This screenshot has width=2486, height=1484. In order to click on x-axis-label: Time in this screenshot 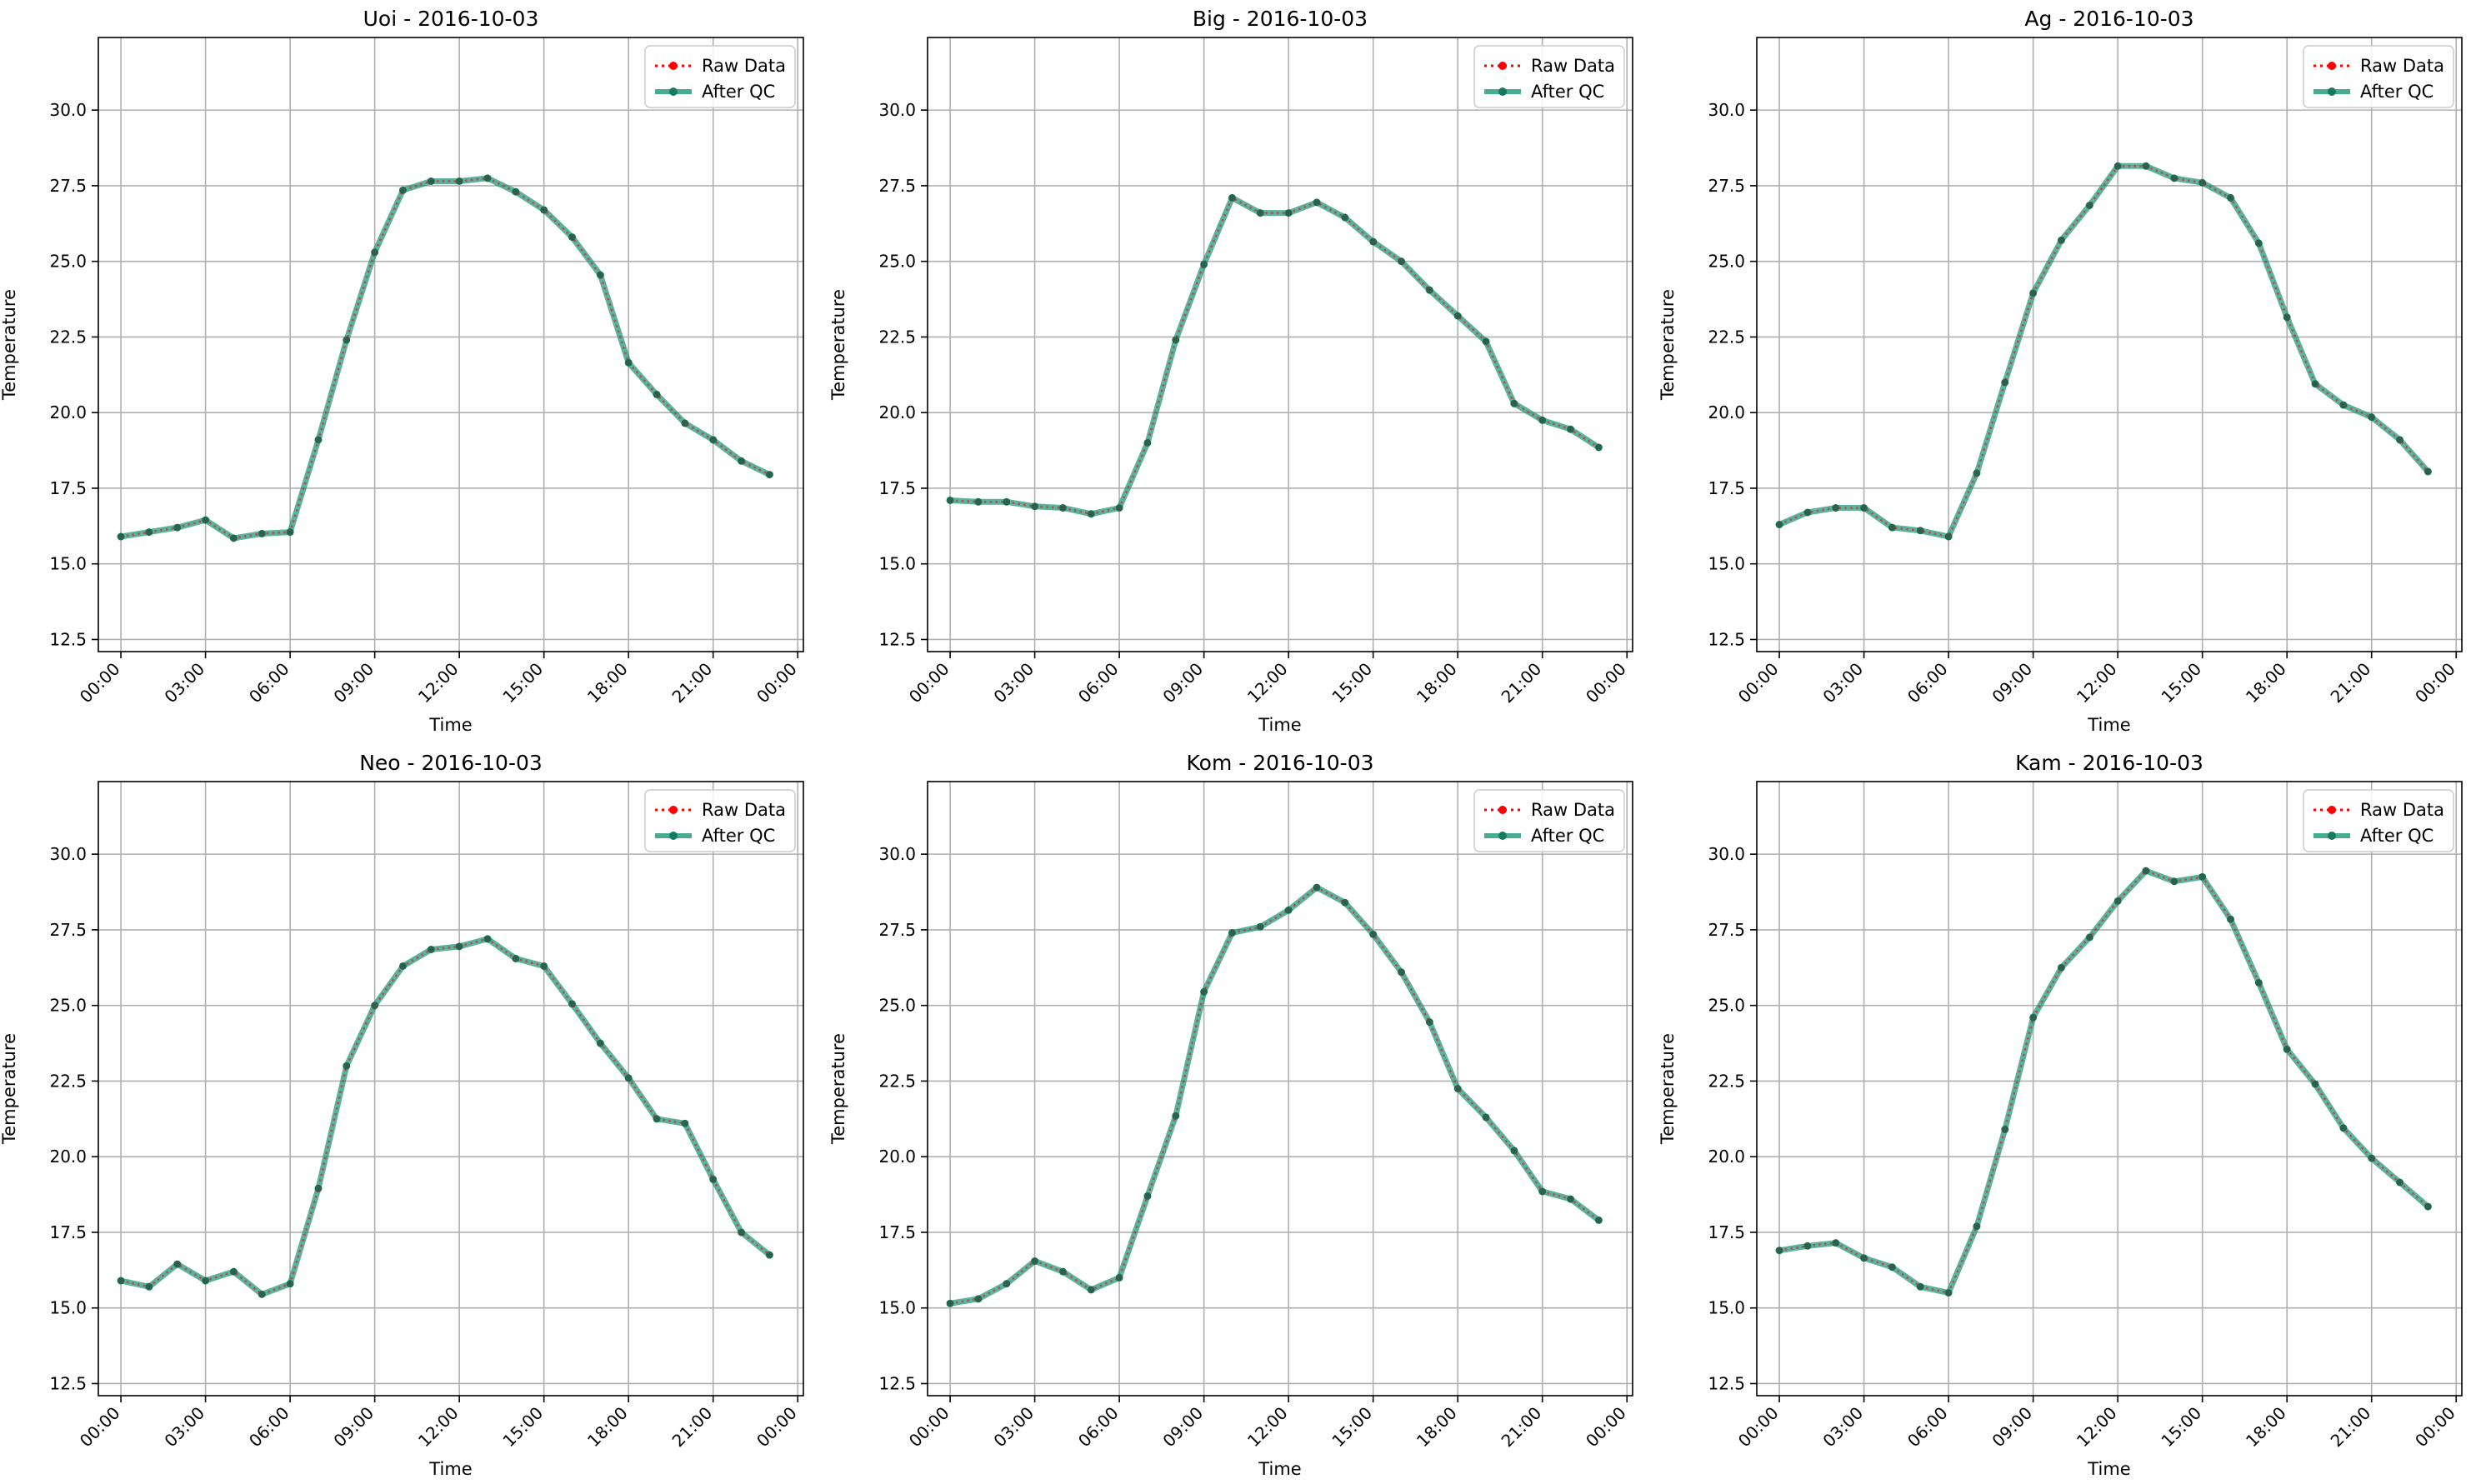, I will do `click(2108, 725)`.